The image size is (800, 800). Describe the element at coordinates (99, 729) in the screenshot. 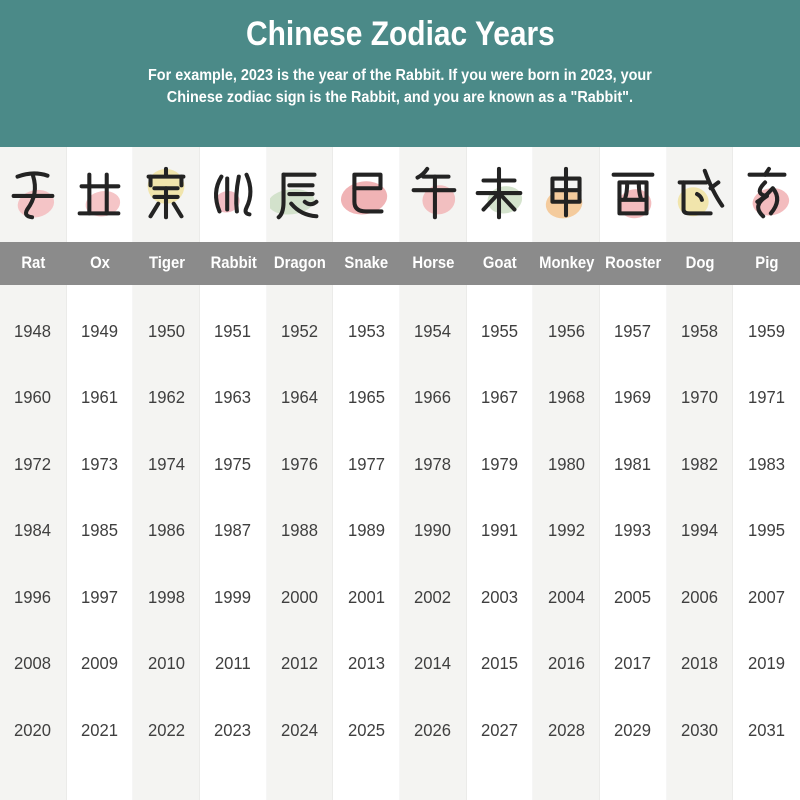

I see `year-value: 2021` at that location.